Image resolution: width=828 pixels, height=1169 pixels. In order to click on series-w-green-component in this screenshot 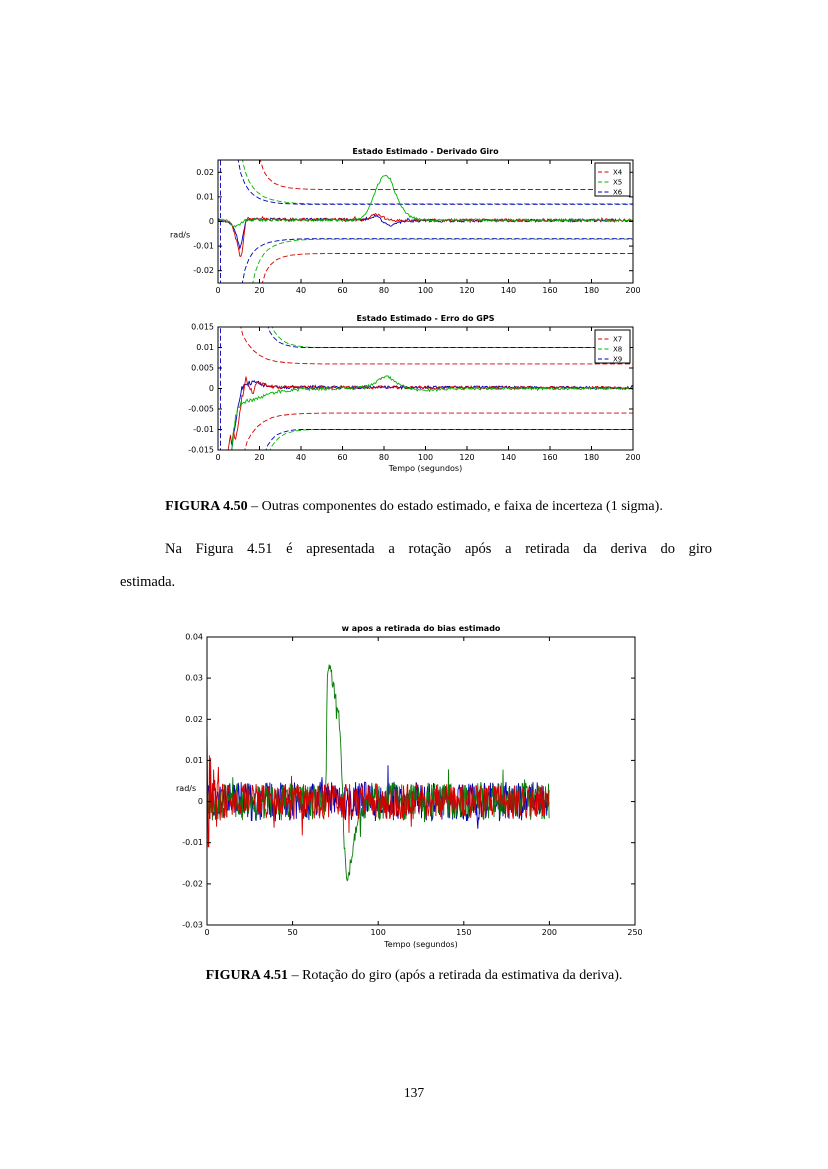, I will do `click(378, 773)`.